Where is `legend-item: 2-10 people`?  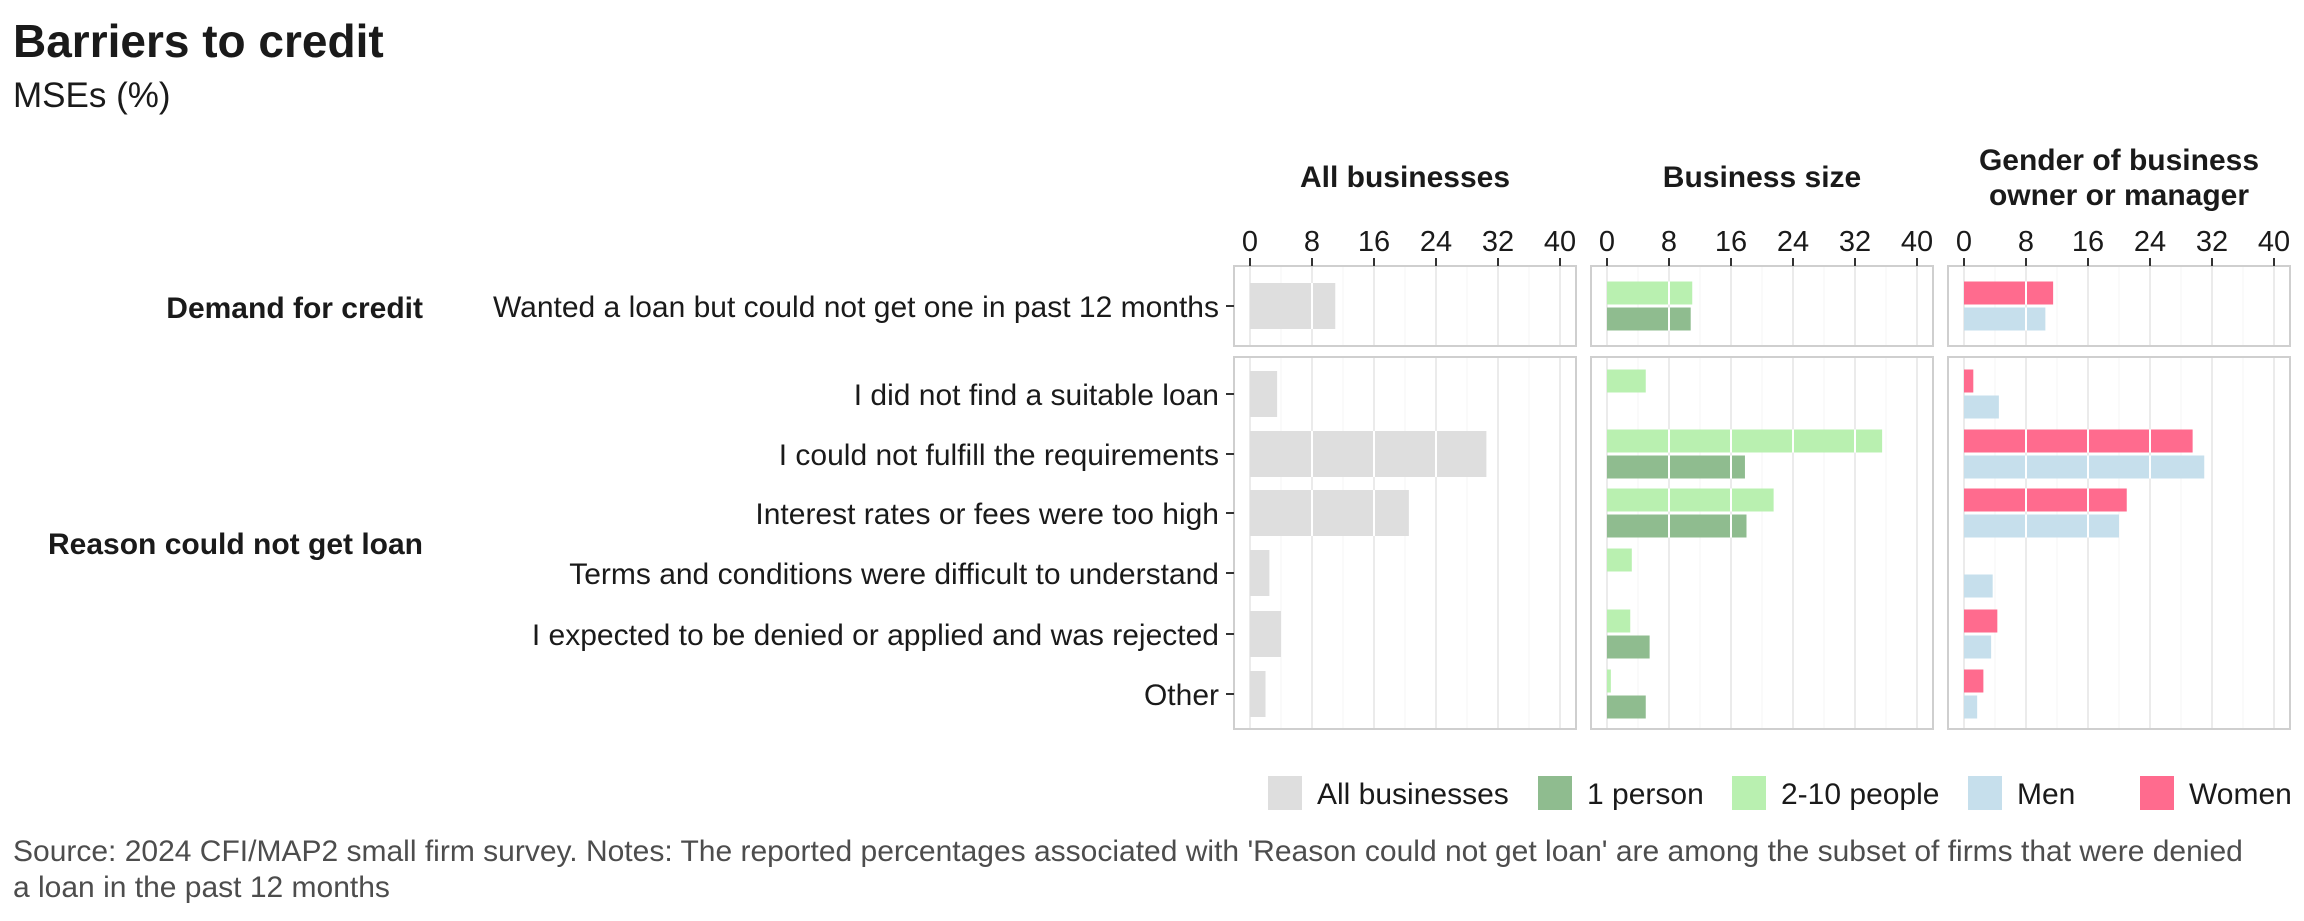
legend-item: 2-10 people is located at coordinates (1835, 793).